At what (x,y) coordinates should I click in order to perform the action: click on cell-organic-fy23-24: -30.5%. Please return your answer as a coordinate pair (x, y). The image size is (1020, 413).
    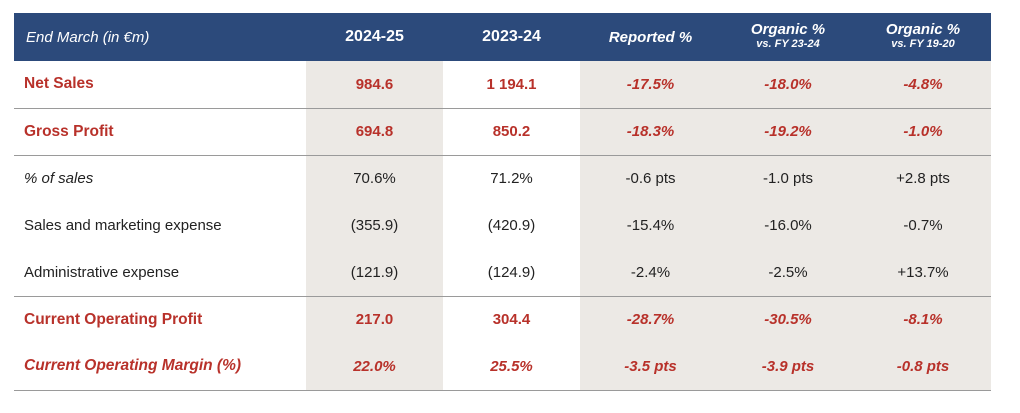
    Looking at the image, I should click on (788, 319).